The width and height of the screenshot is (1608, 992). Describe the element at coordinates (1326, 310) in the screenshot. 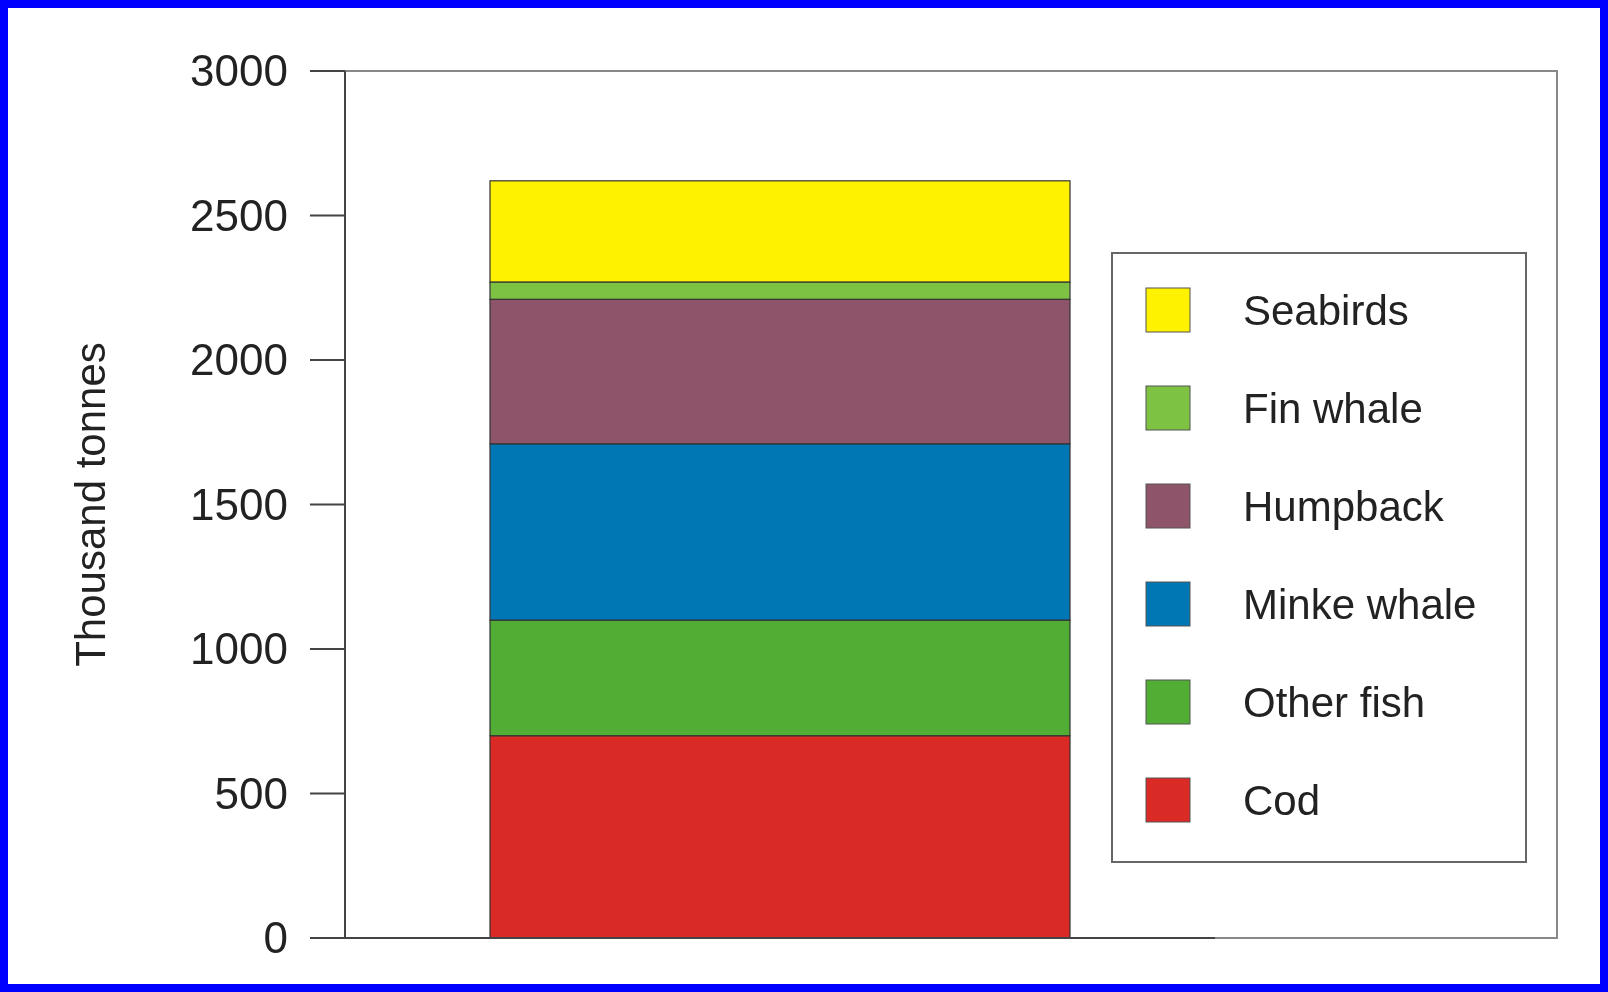

I see `legend-label: Seabirds` at that location.